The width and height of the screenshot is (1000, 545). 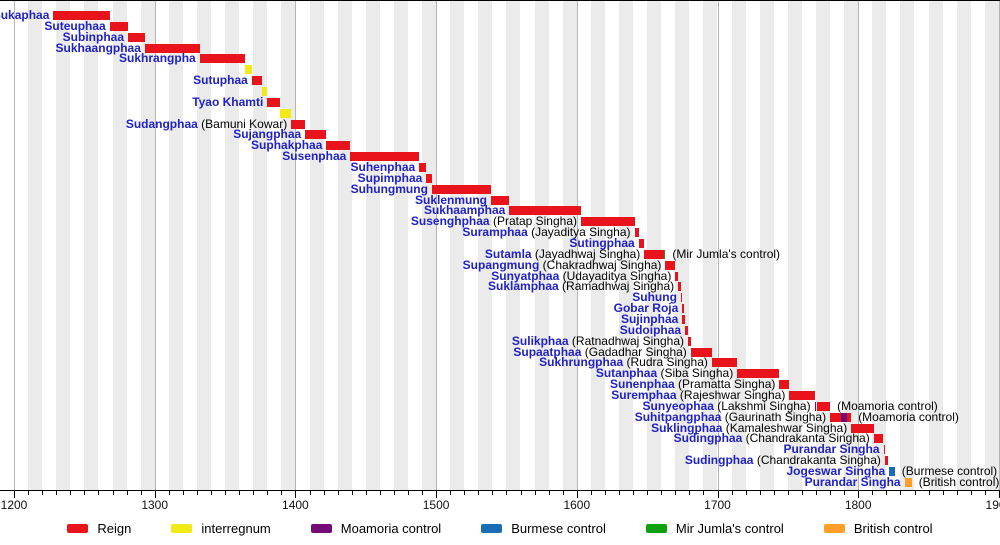 What do you see at coordinates (586, 253) in the screenshot?
I see `ruler-title-paren: (Jayadhwaj Singha)` at bounding box center [586, 253].